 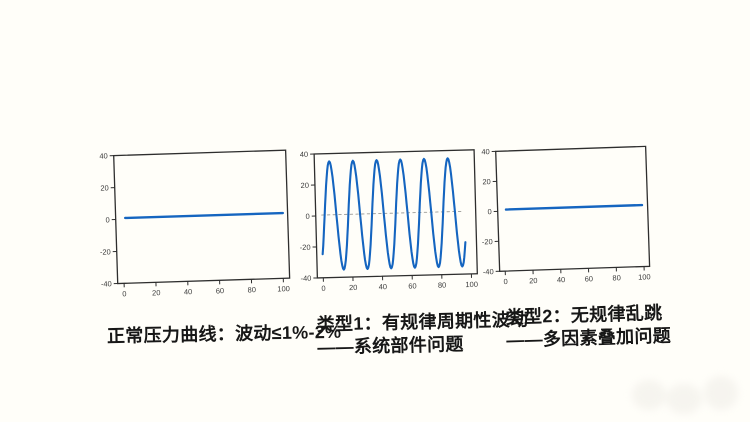 I want to click on caption-normal-pressure: 正常压力曲线：波动≤1%-2%, so click(x=224, y=334).